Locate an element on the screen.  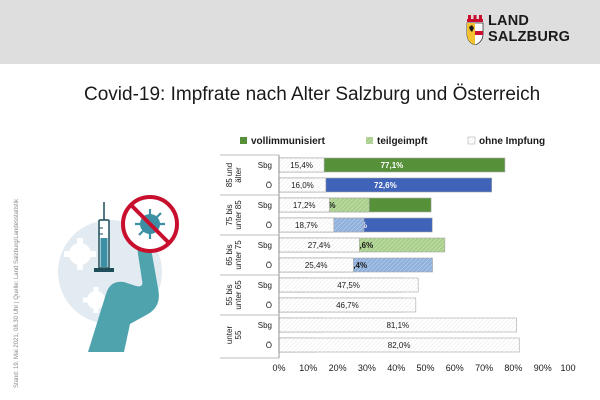
syringe-icon is located at coordinates (104, 237).